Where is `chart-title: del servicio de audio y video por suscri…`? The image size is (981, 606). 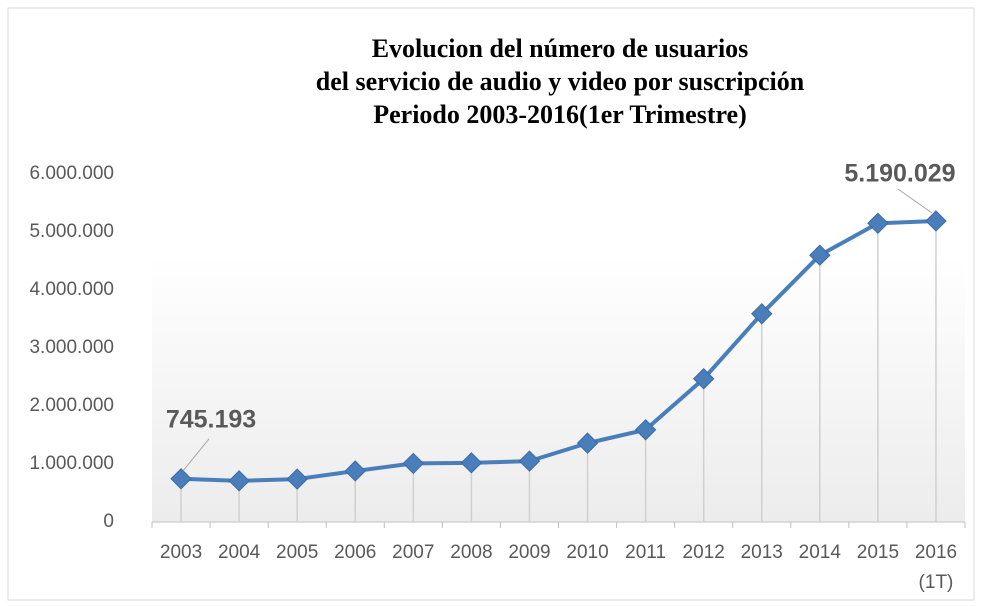 chart-title: del servicio de audio y video por suscri… is located at coordinates (560, 81).